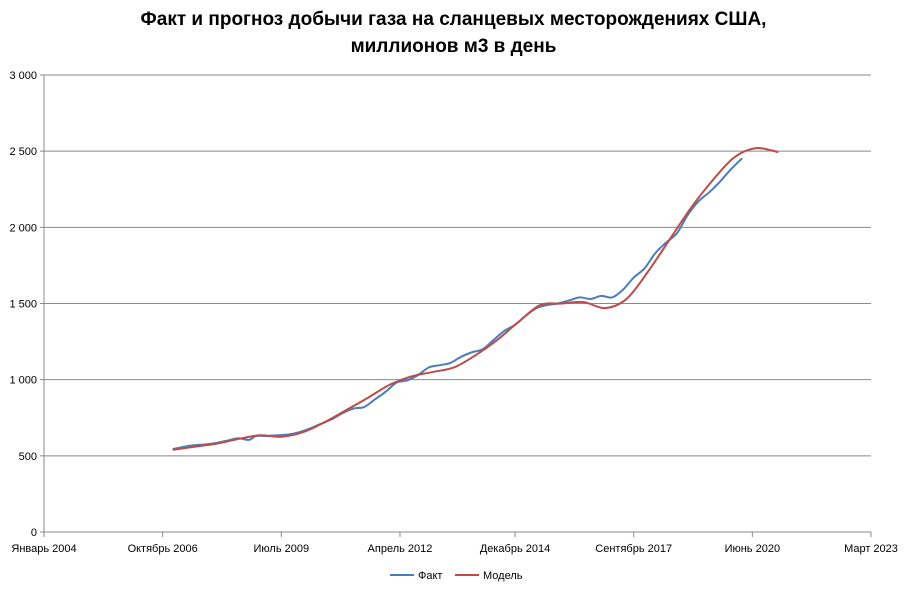  What do you see at coordinates (163, 549) in the screenshot?
I see `x-tick-label: Октябрь 2006` at bounding box center [163, 549].